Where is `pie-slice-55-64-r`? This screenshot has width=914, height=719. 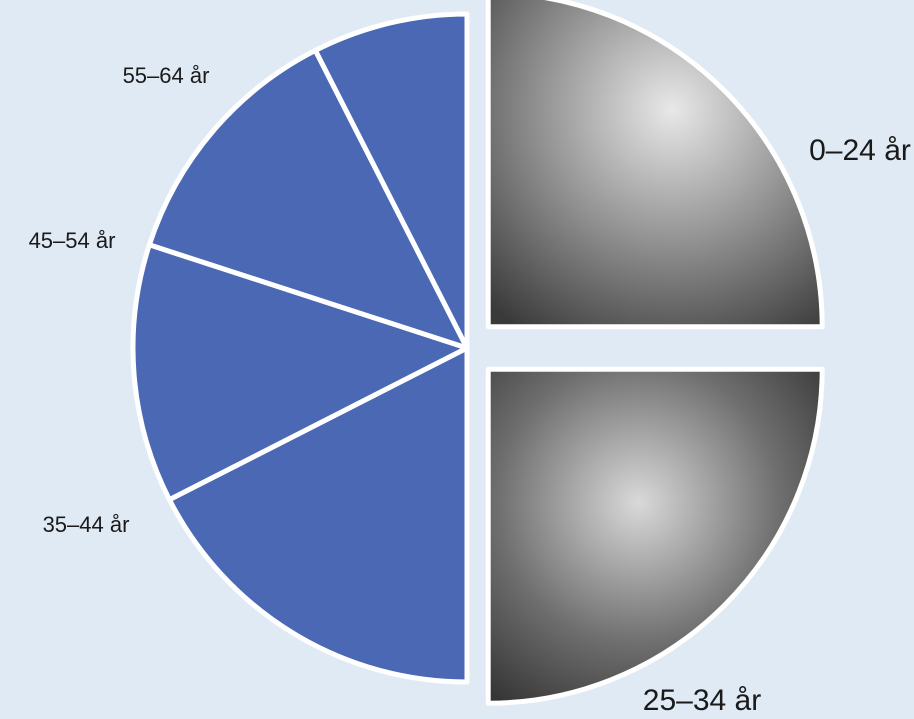
pie-slice-55-64-r is located at coordinates (308, 199).